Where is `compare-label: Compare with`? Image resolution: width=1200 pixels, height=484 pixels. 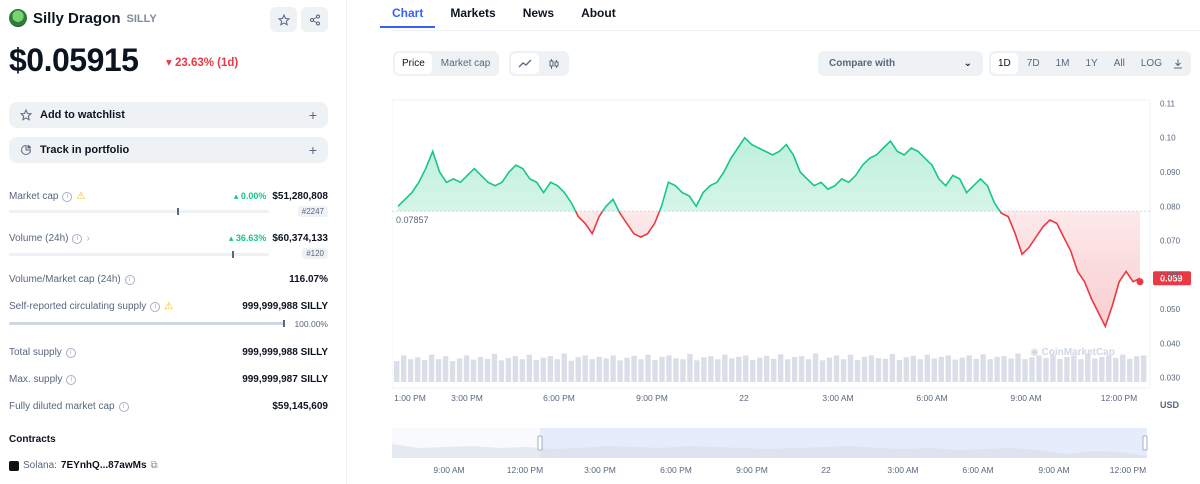 compare-label: Compare with is located at coordinates (862, 63).